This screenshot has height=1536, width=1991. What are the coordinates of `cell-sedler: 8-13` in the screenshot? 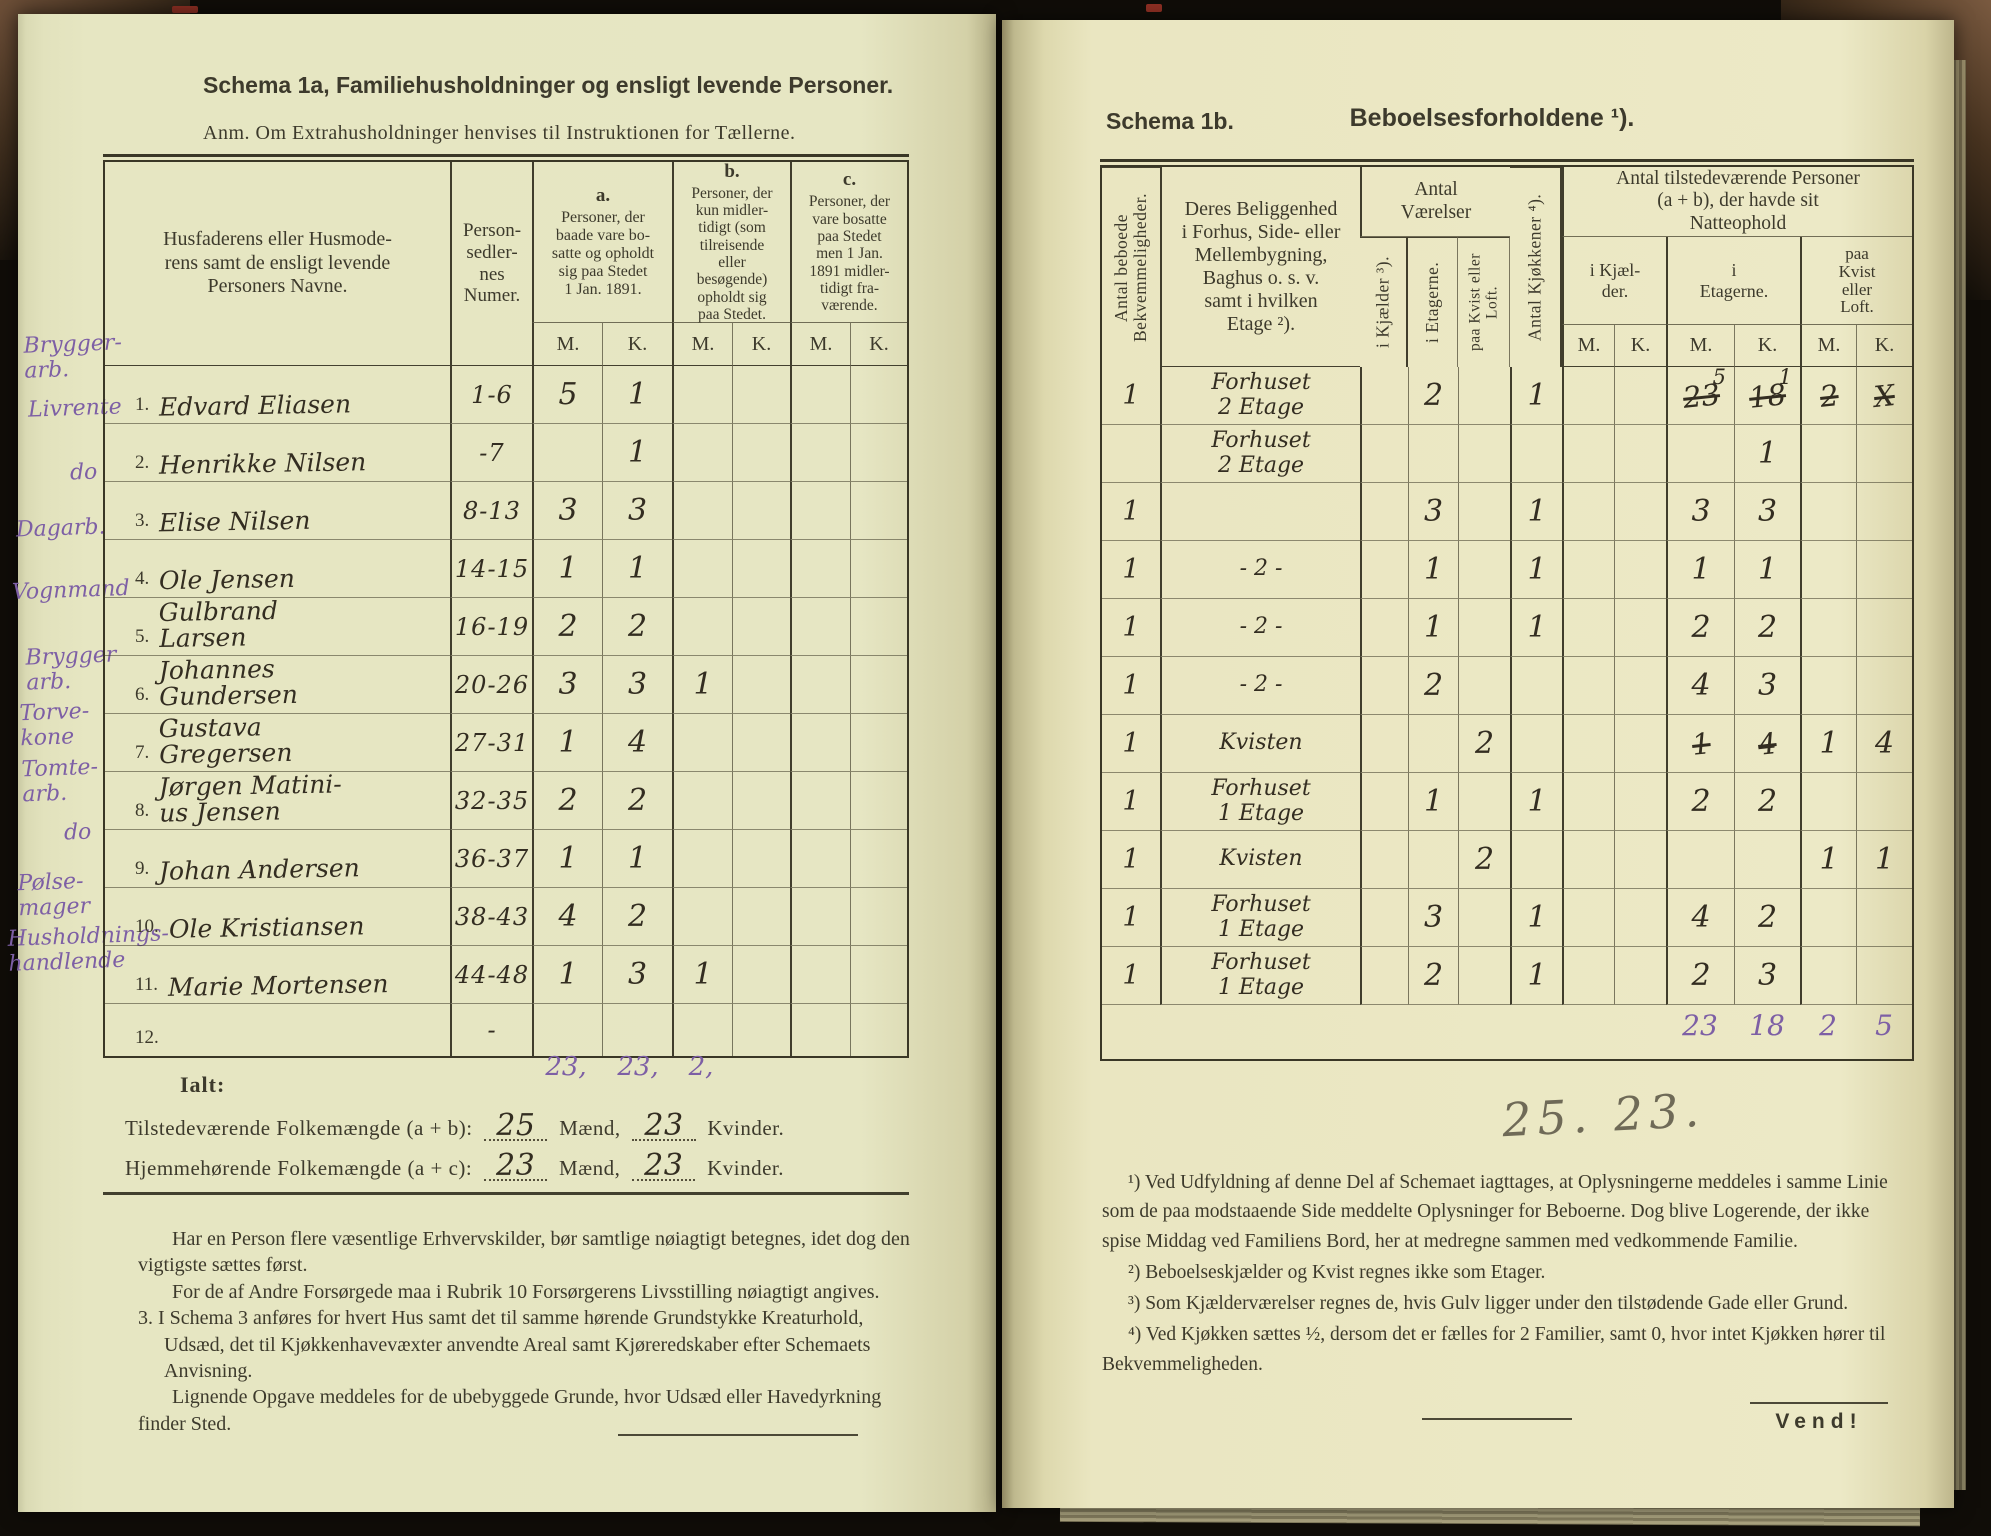 It's located at (491, 511).